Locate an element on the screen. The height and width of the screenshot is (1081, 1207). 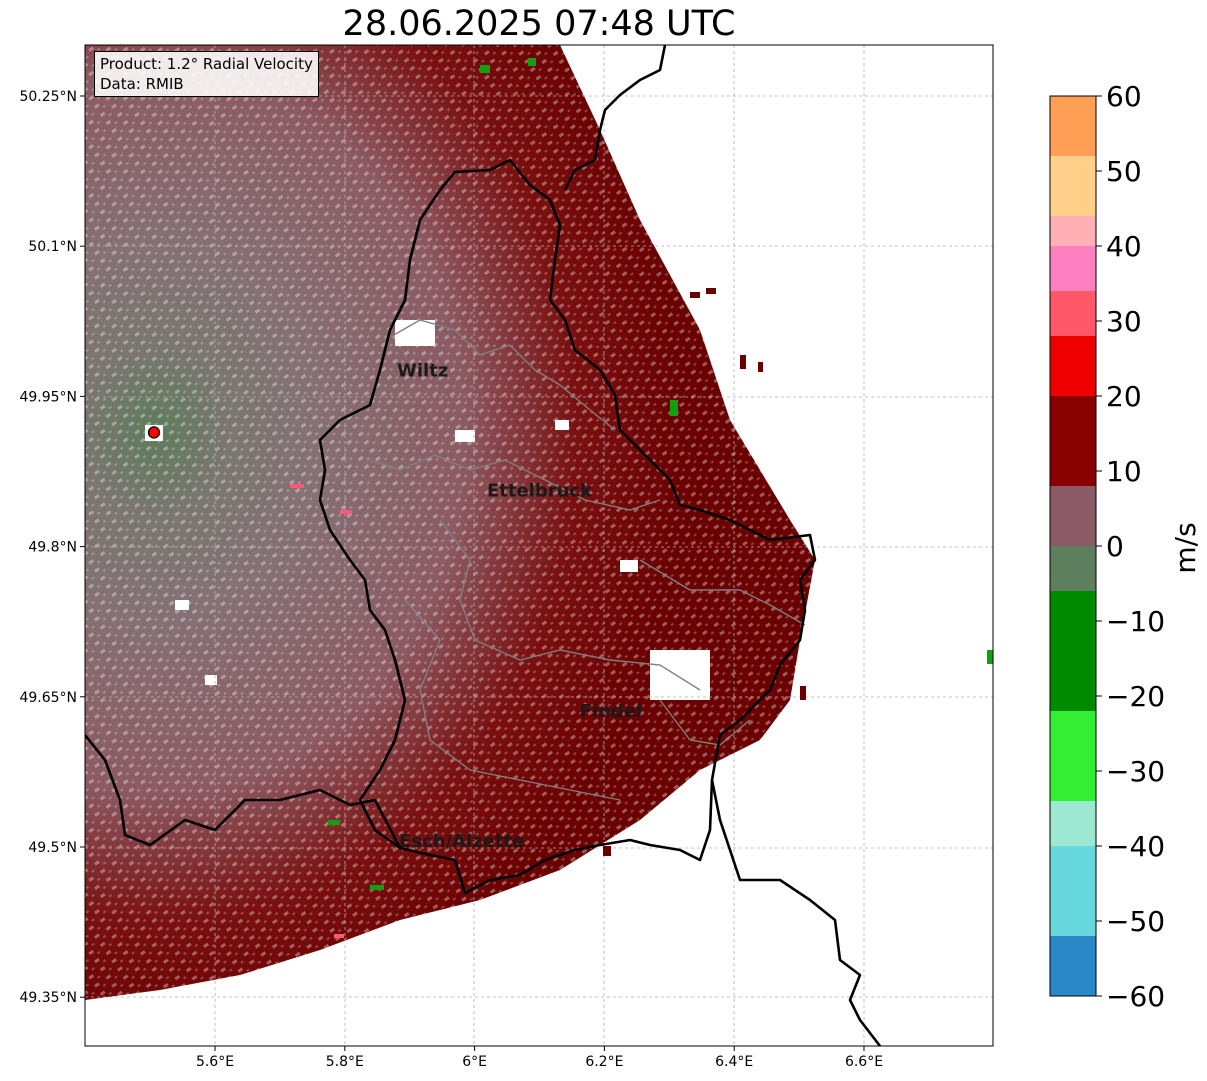
colorbar-tick-label: 40 is located at coordinates (1124, 246).